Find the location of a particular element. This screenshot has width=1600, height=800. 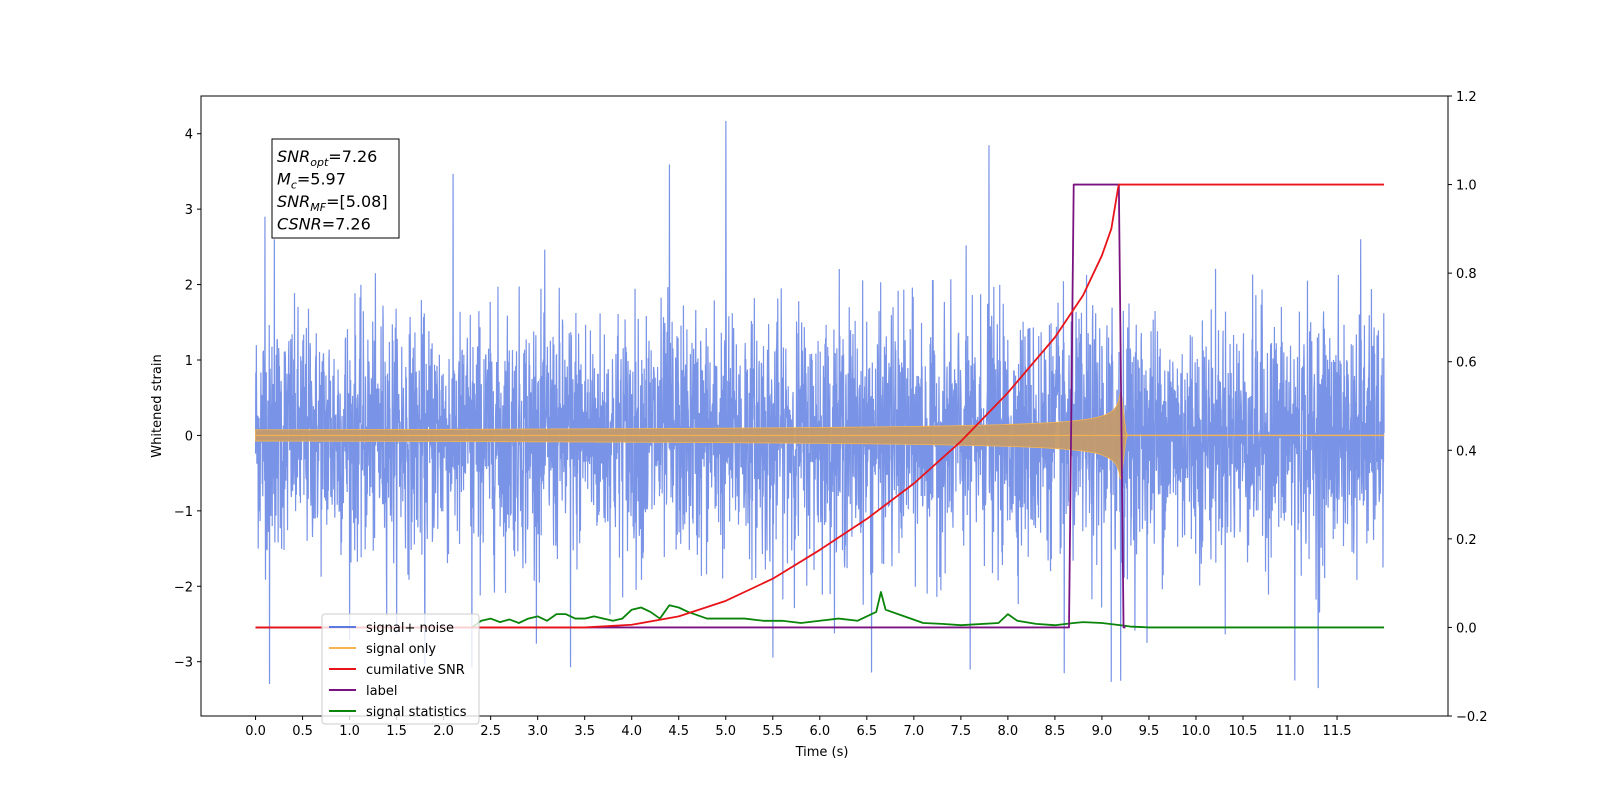

x-tick-label: 9.5 is located at coordinates (1149, 731).